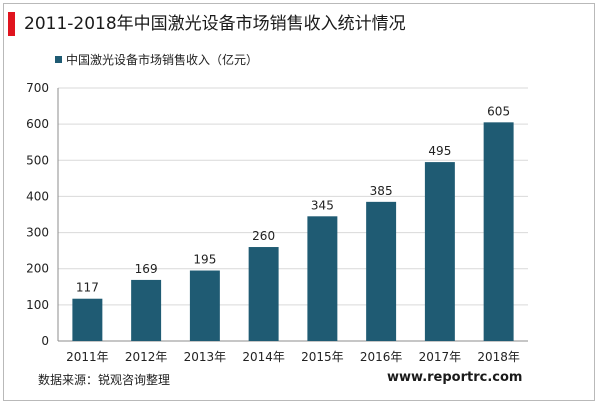 The width and height of the screenshot is (600, 406). What do you see at coordinates (87, 357) in the screenshot?
I see `x-tick-label: 2011年` at bounding box center [87, 357].